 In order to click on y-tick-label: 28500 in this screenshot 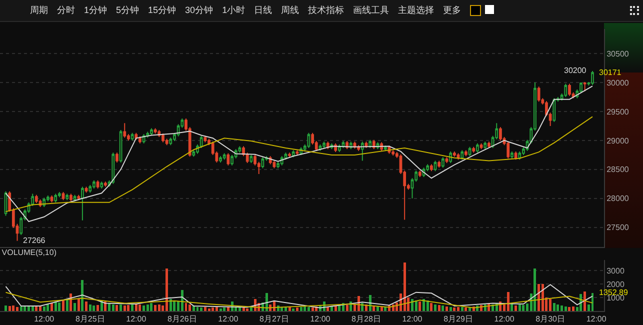, I will do `click(618, 169)`.